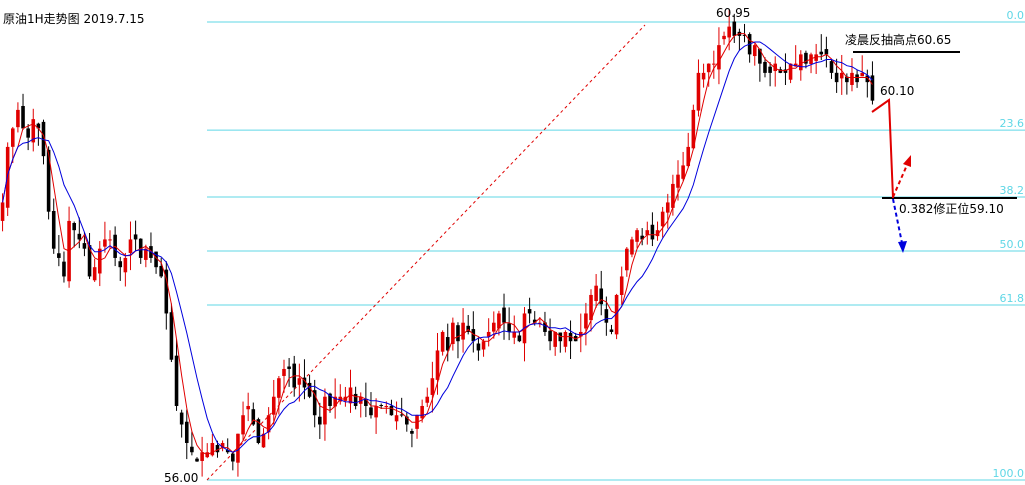 The image size is (1025, 485). I want to click on projection-down-arrow, so click(897, 221).